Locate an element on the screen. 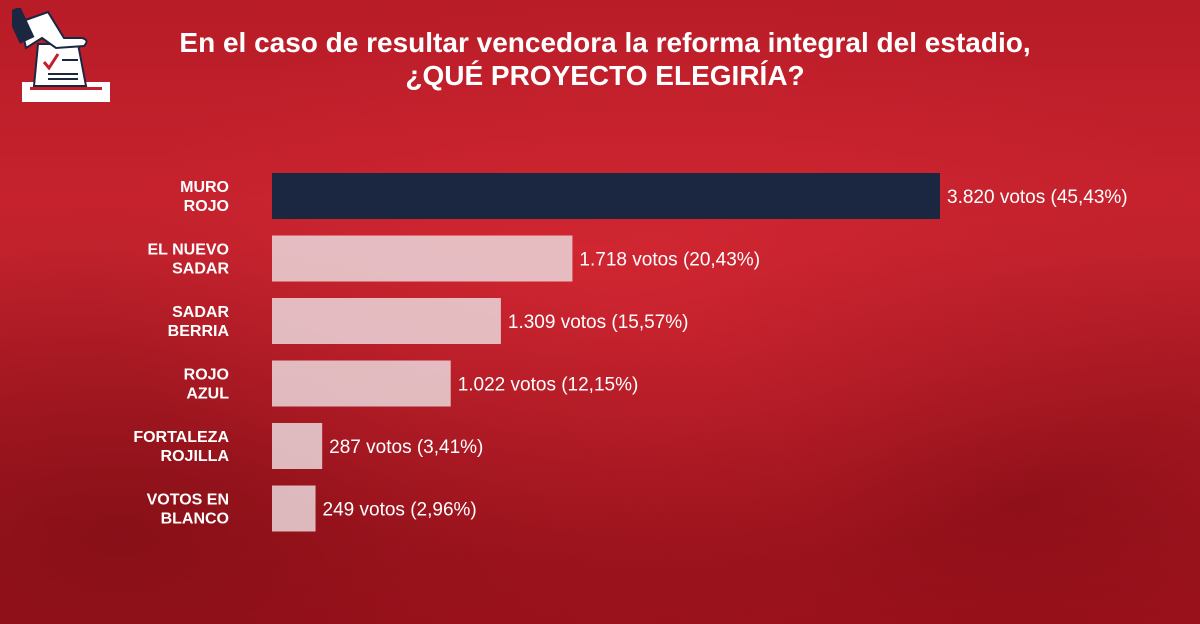 Image resolution: width=1200 pixels, height=624 pixels. data-label-0: 3.820 votos (45,43%) is located at coordinates (1037, 197).